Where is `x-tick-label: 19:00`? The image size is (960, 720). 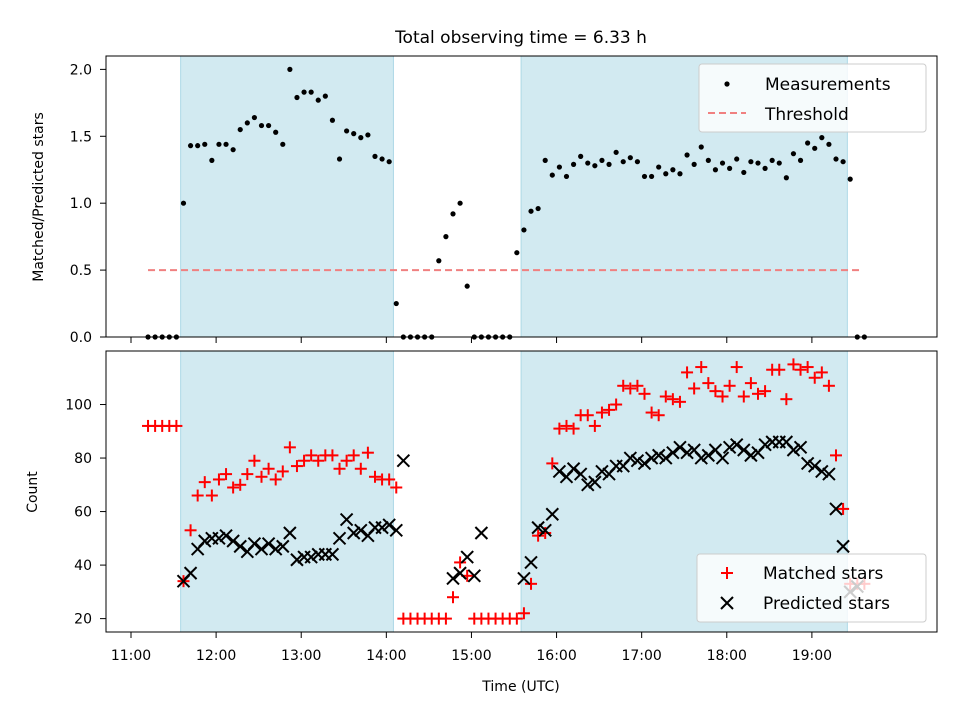
x-tick-label: 19:00 is located at coordinates (812, 656).